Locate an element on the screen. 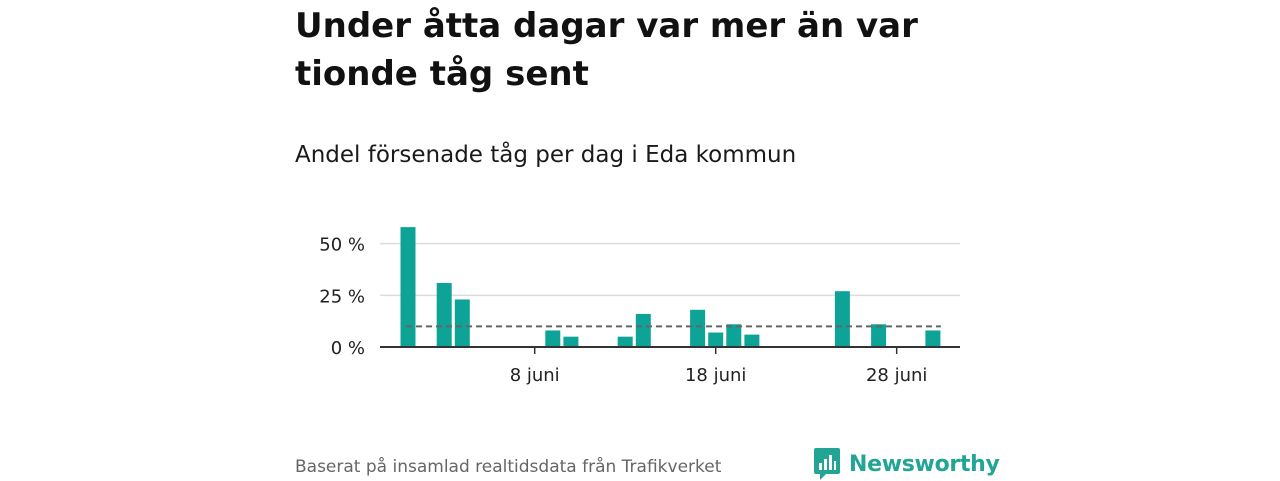  brand-logo: Newsworthy is located at coordinates (906, 464).